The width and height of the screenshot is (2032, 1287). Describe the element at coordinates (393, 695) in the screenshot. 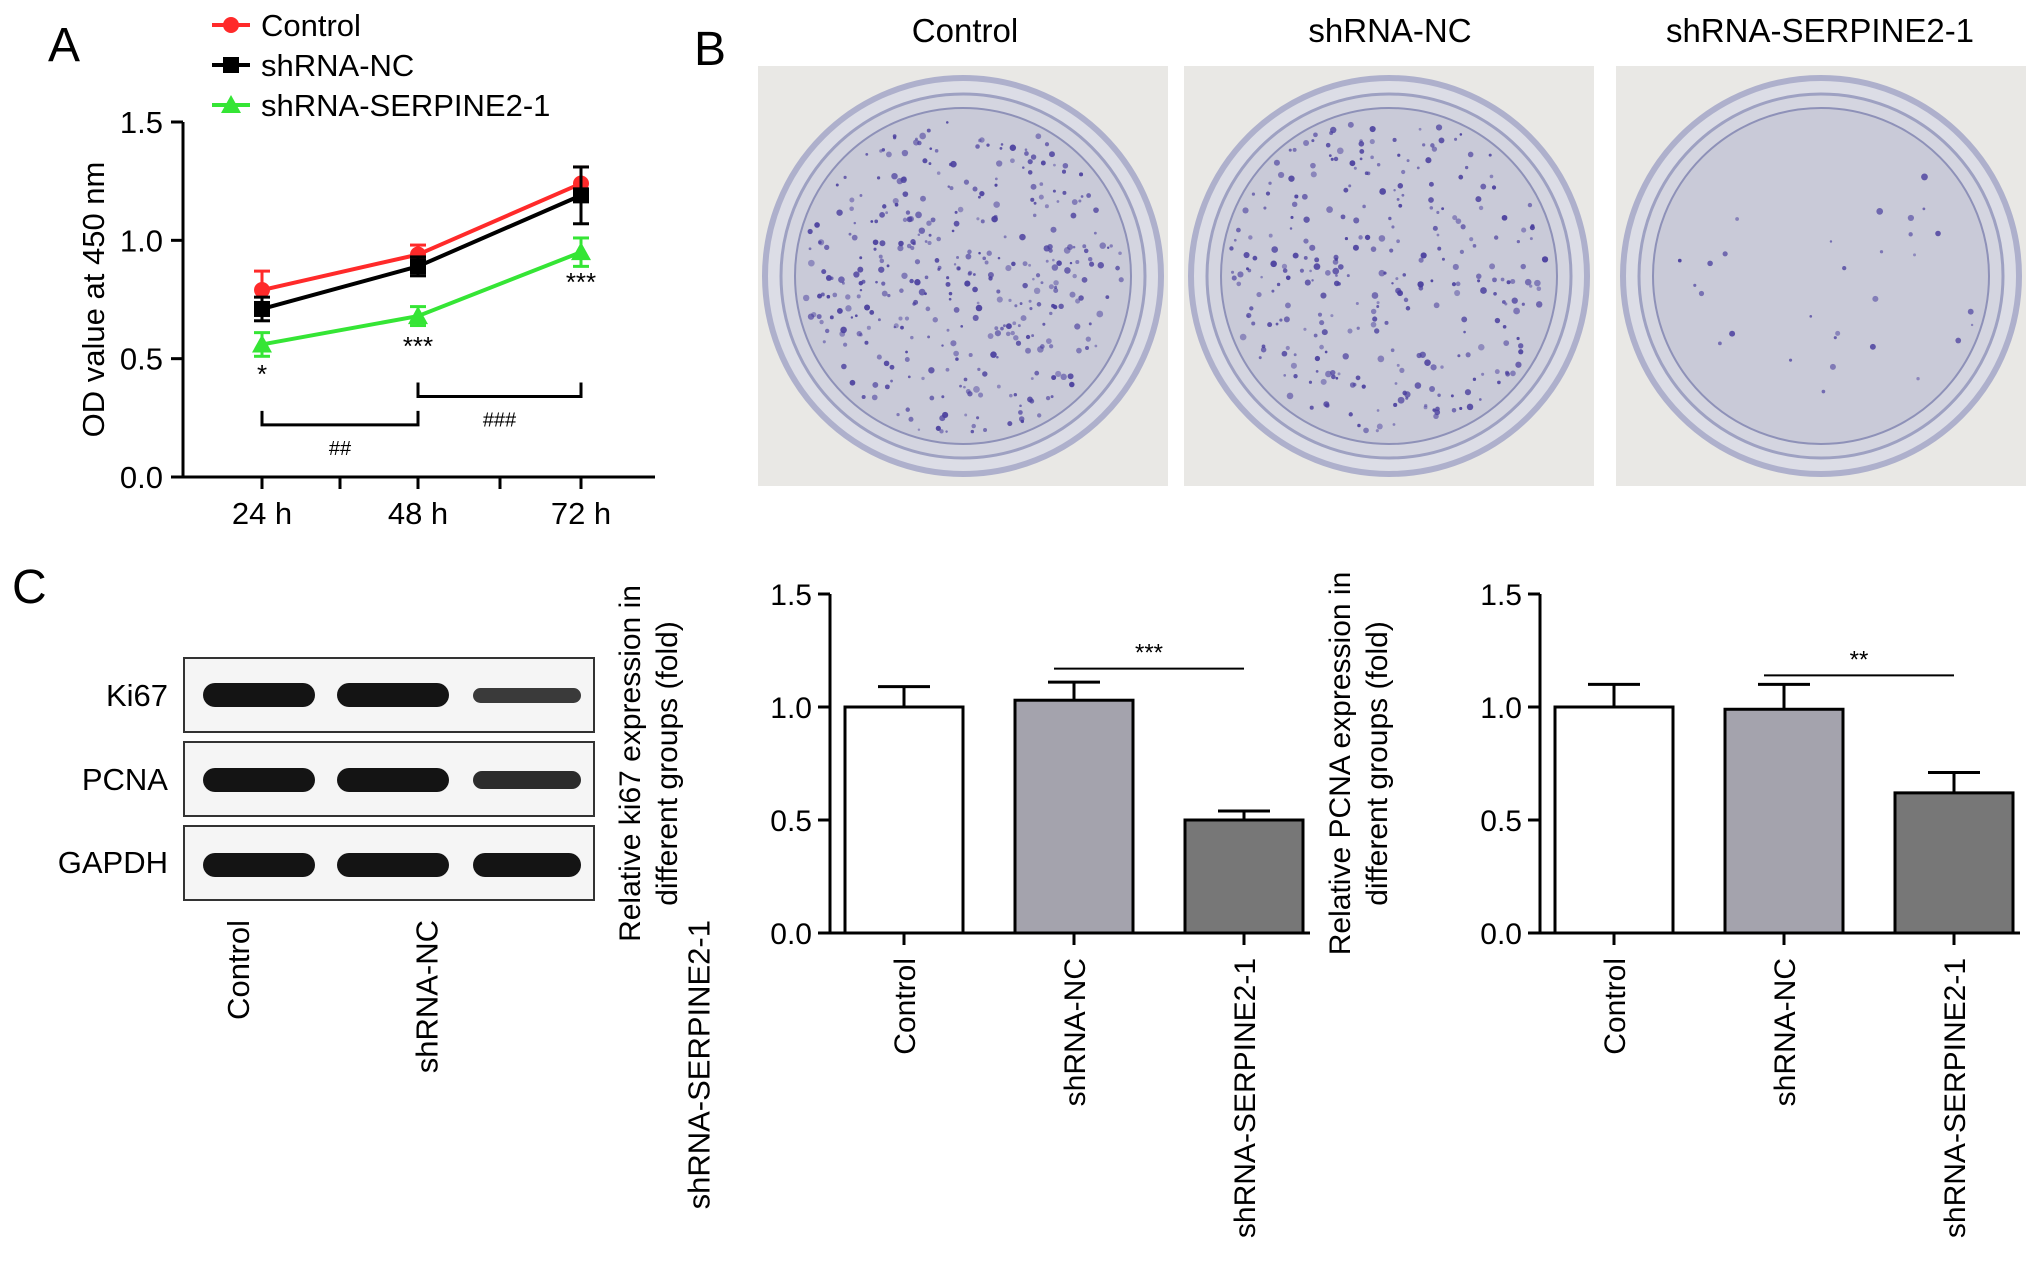

I see `band-ki67-shrna-nc` at that location.